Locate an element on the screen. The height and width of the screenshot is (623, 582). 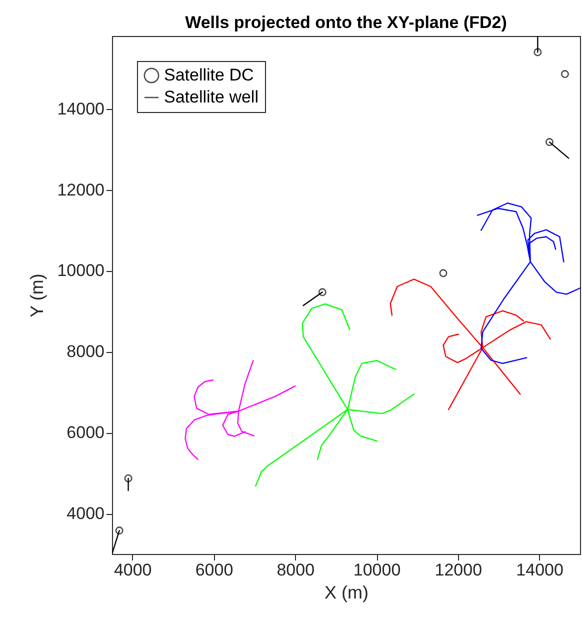
legend-label: Satellite DC is located at coordinates (209, 75).